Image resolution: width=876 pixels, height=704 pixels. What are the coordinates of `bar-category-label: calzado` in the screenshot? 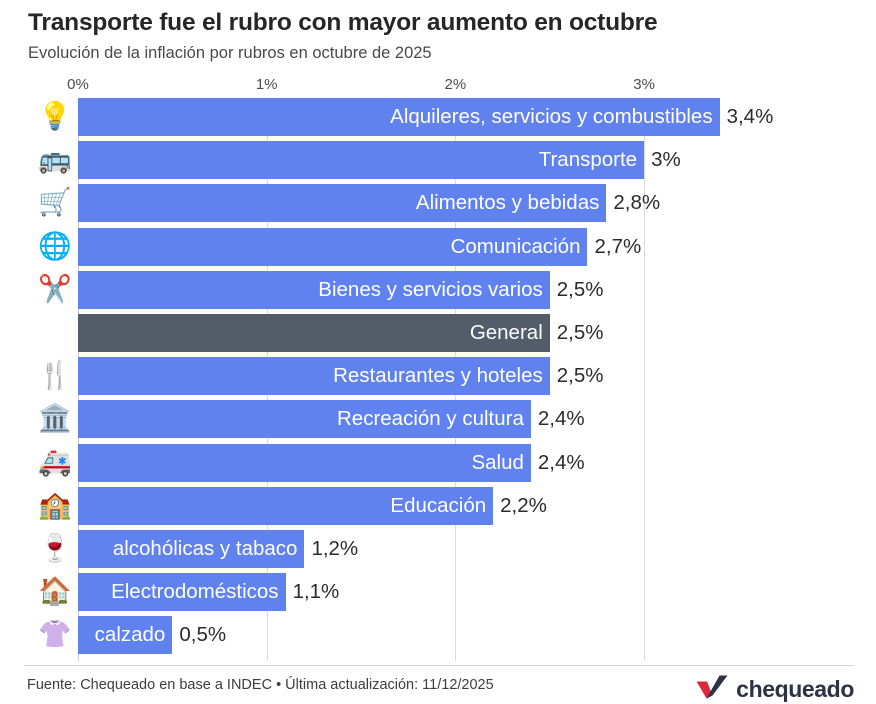 It's located at (130, 635).